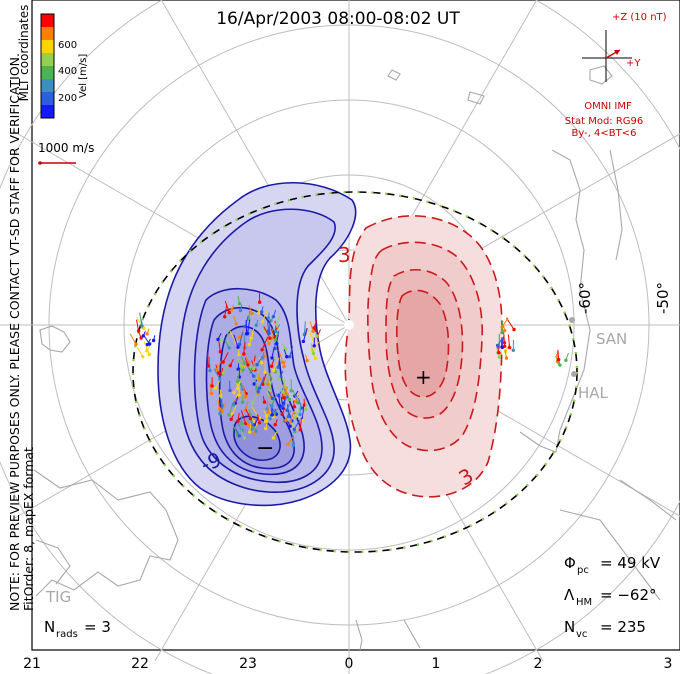 The width and height of the screenshot is (680, 674). What do you see at coordinates (423, 377) in the screenshot?
I see `potential-max-marker: +` at bounding box center [423, 377].